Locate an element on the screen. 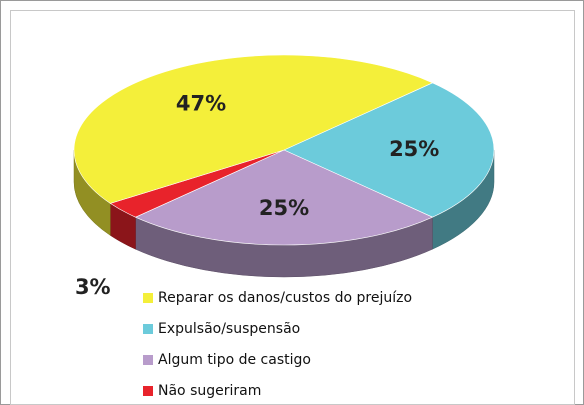 Image resolution: width=584 pixels, height=405 pixels. legend-label: Não sugeriram is located at coordinates (209, 391).